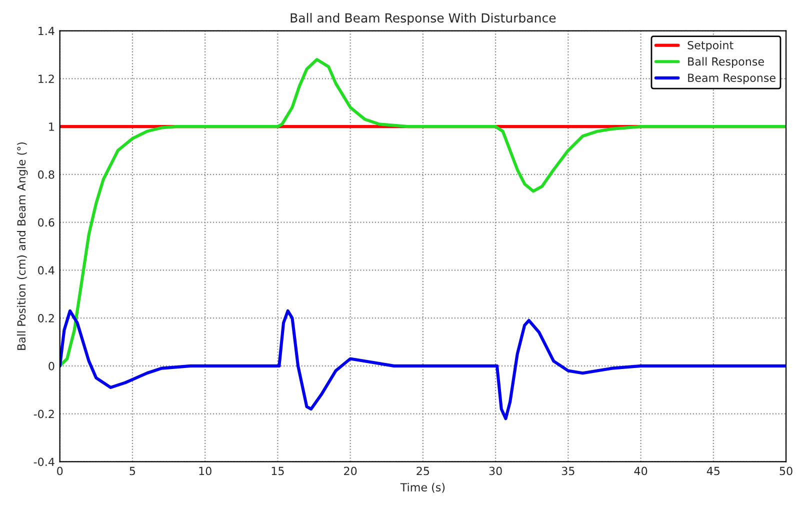  What do you see at coordinates (568, 471) in the screenshot?
I see `x-tick-label: 35` at bounding box center [568, 471].